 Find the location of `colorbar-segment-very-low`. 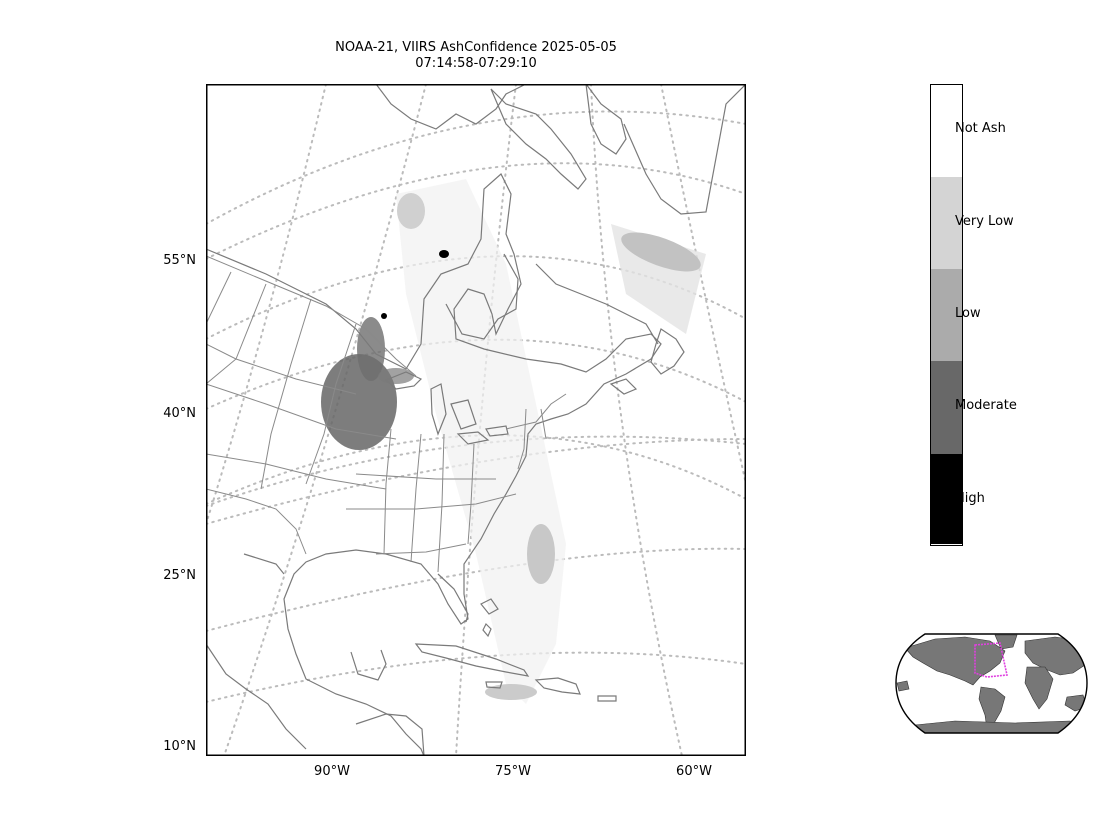

colorbar-segment-very-low is located at coordinates (946, 223).